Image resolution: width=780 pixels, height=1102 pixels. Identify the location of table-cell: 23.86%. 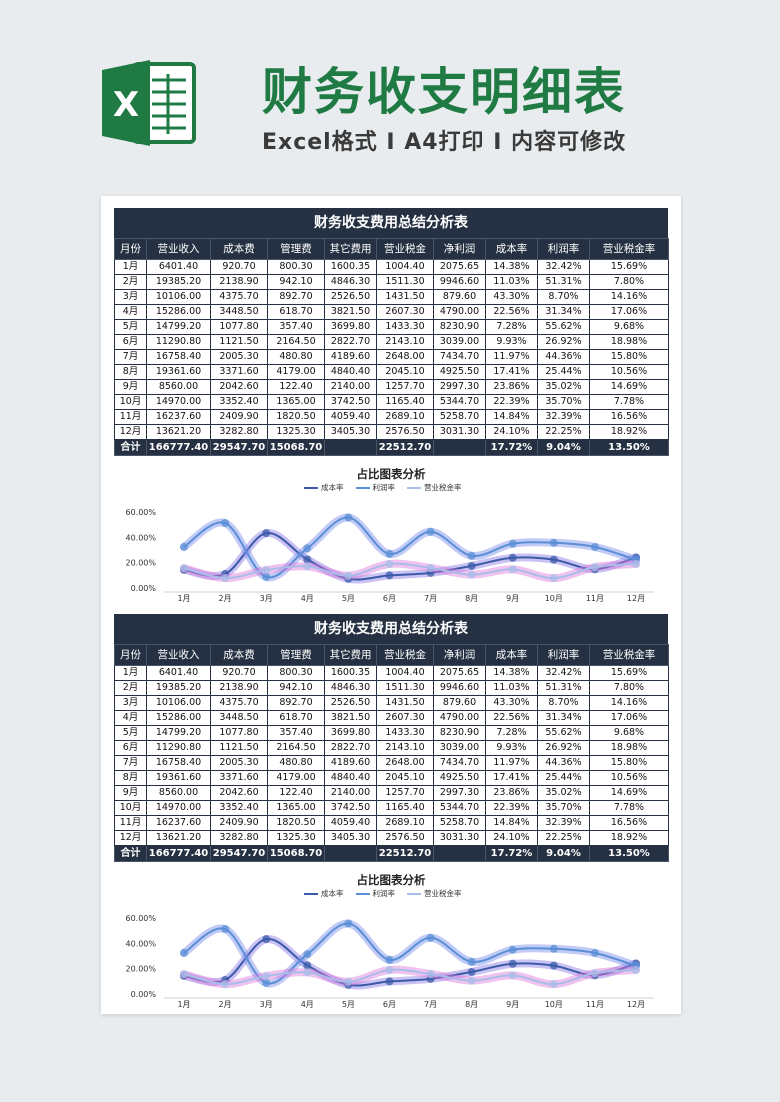
(511, 387).